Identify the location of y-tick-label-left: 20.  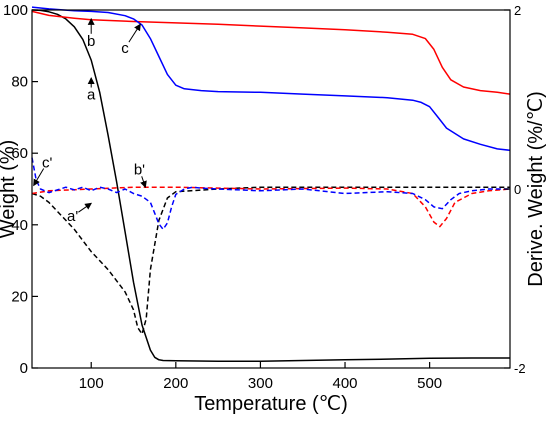
(19, 296).